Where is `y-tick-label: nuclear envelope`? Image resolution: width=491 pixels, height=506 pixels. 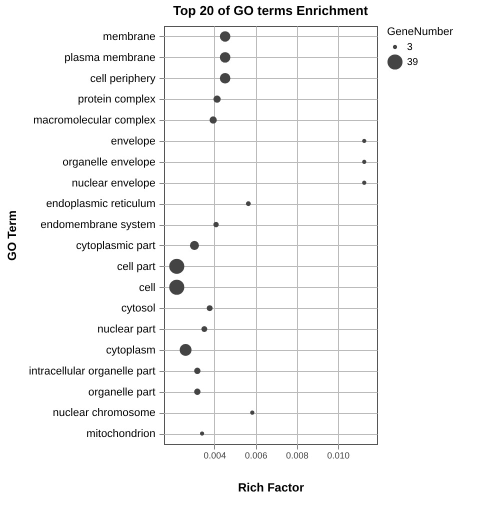 y-tick-label: nuclear envelope is located at coordinates (114, 183).